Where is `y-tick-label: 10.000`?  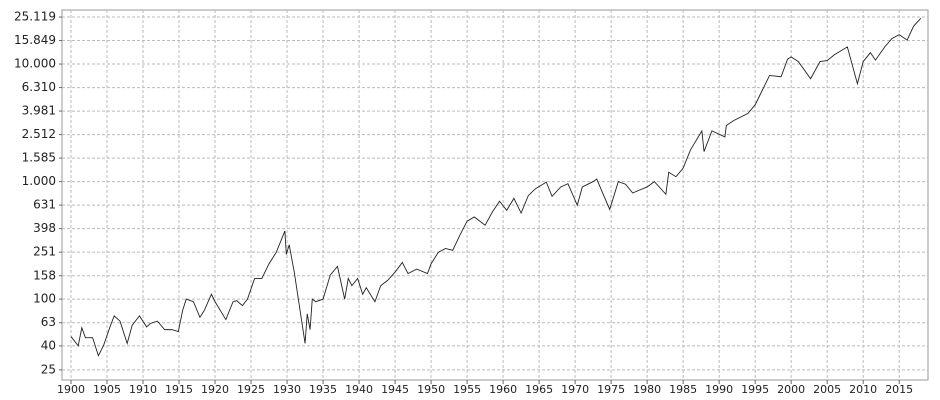 y-tick-label: 10.000 is located at coordinates (35, 64).